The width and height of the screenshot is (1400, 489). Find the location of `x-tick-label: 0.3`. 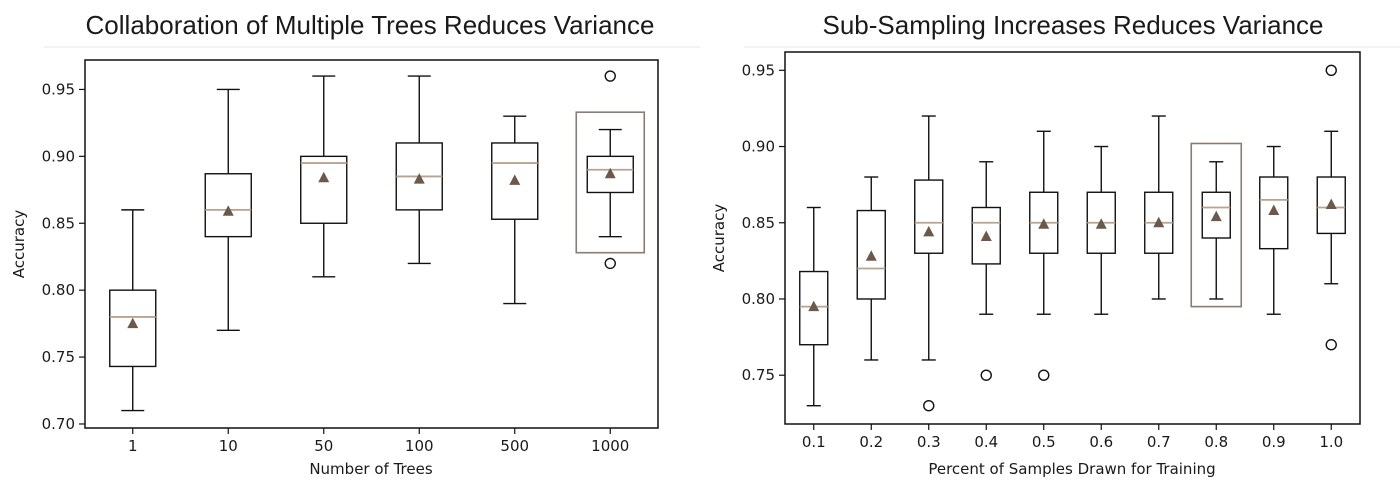

x-tick-label: 0.3 is located at coordinates (929, 442).